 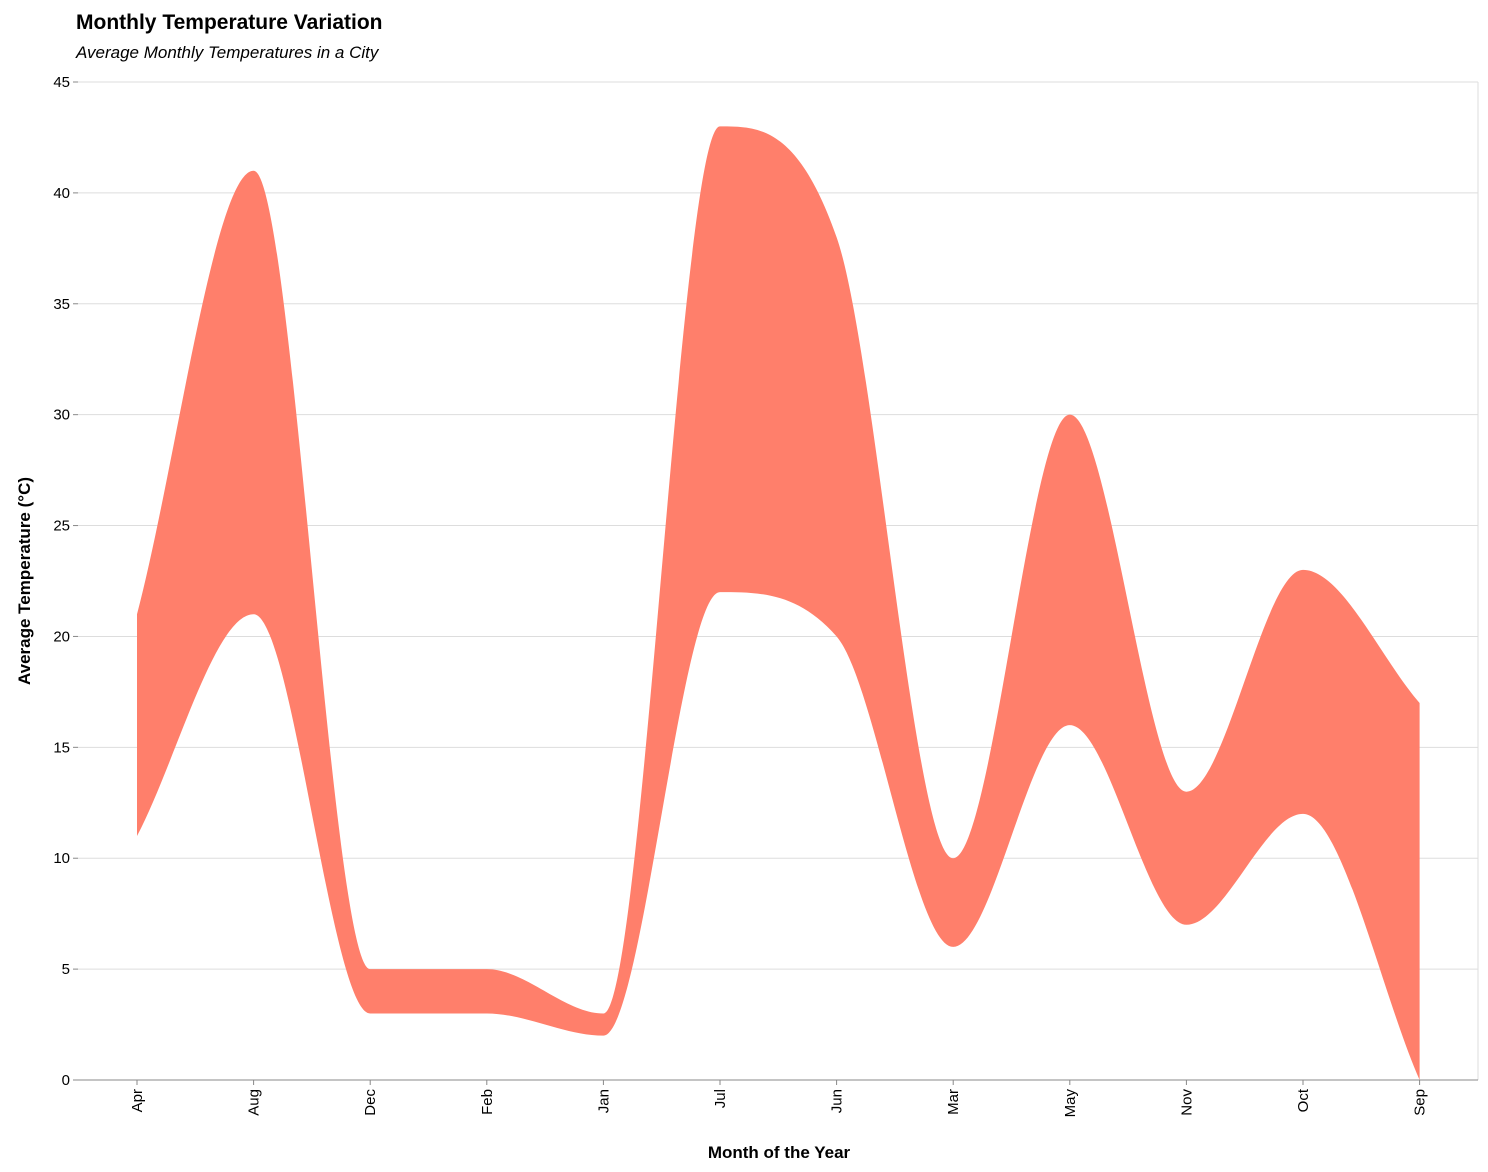 I want to click on y-tick-label: 20, so click(x=61, y=636).